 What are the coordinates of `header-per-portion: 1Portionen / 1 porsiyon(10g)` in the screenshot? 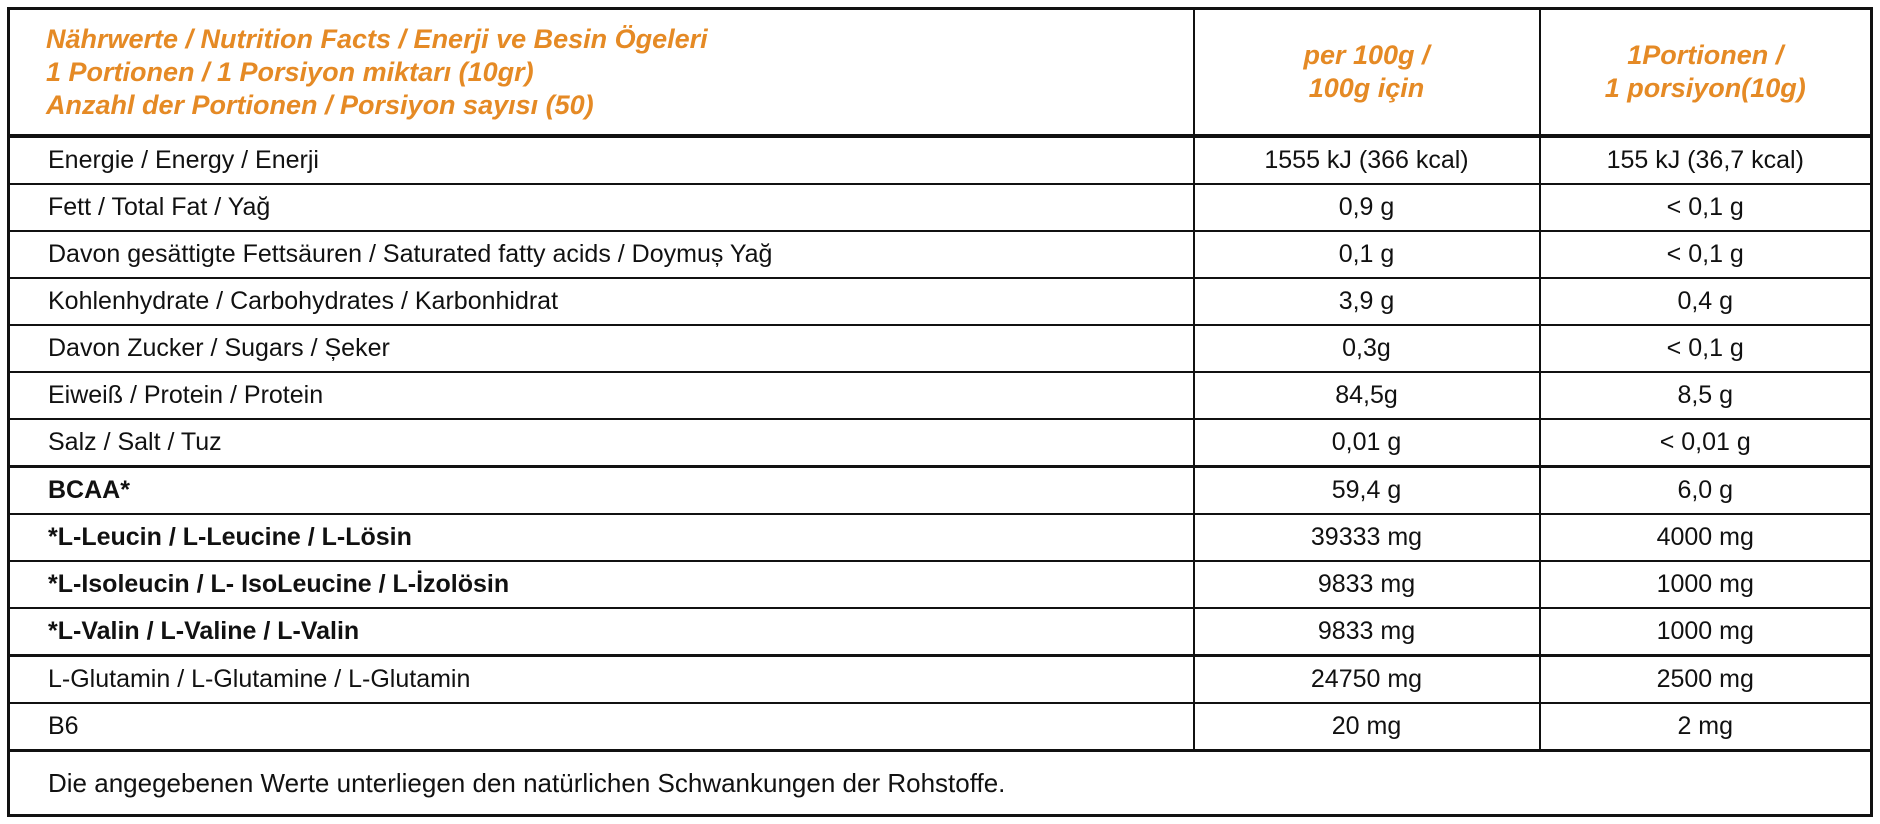 It's located at (1705, 72).